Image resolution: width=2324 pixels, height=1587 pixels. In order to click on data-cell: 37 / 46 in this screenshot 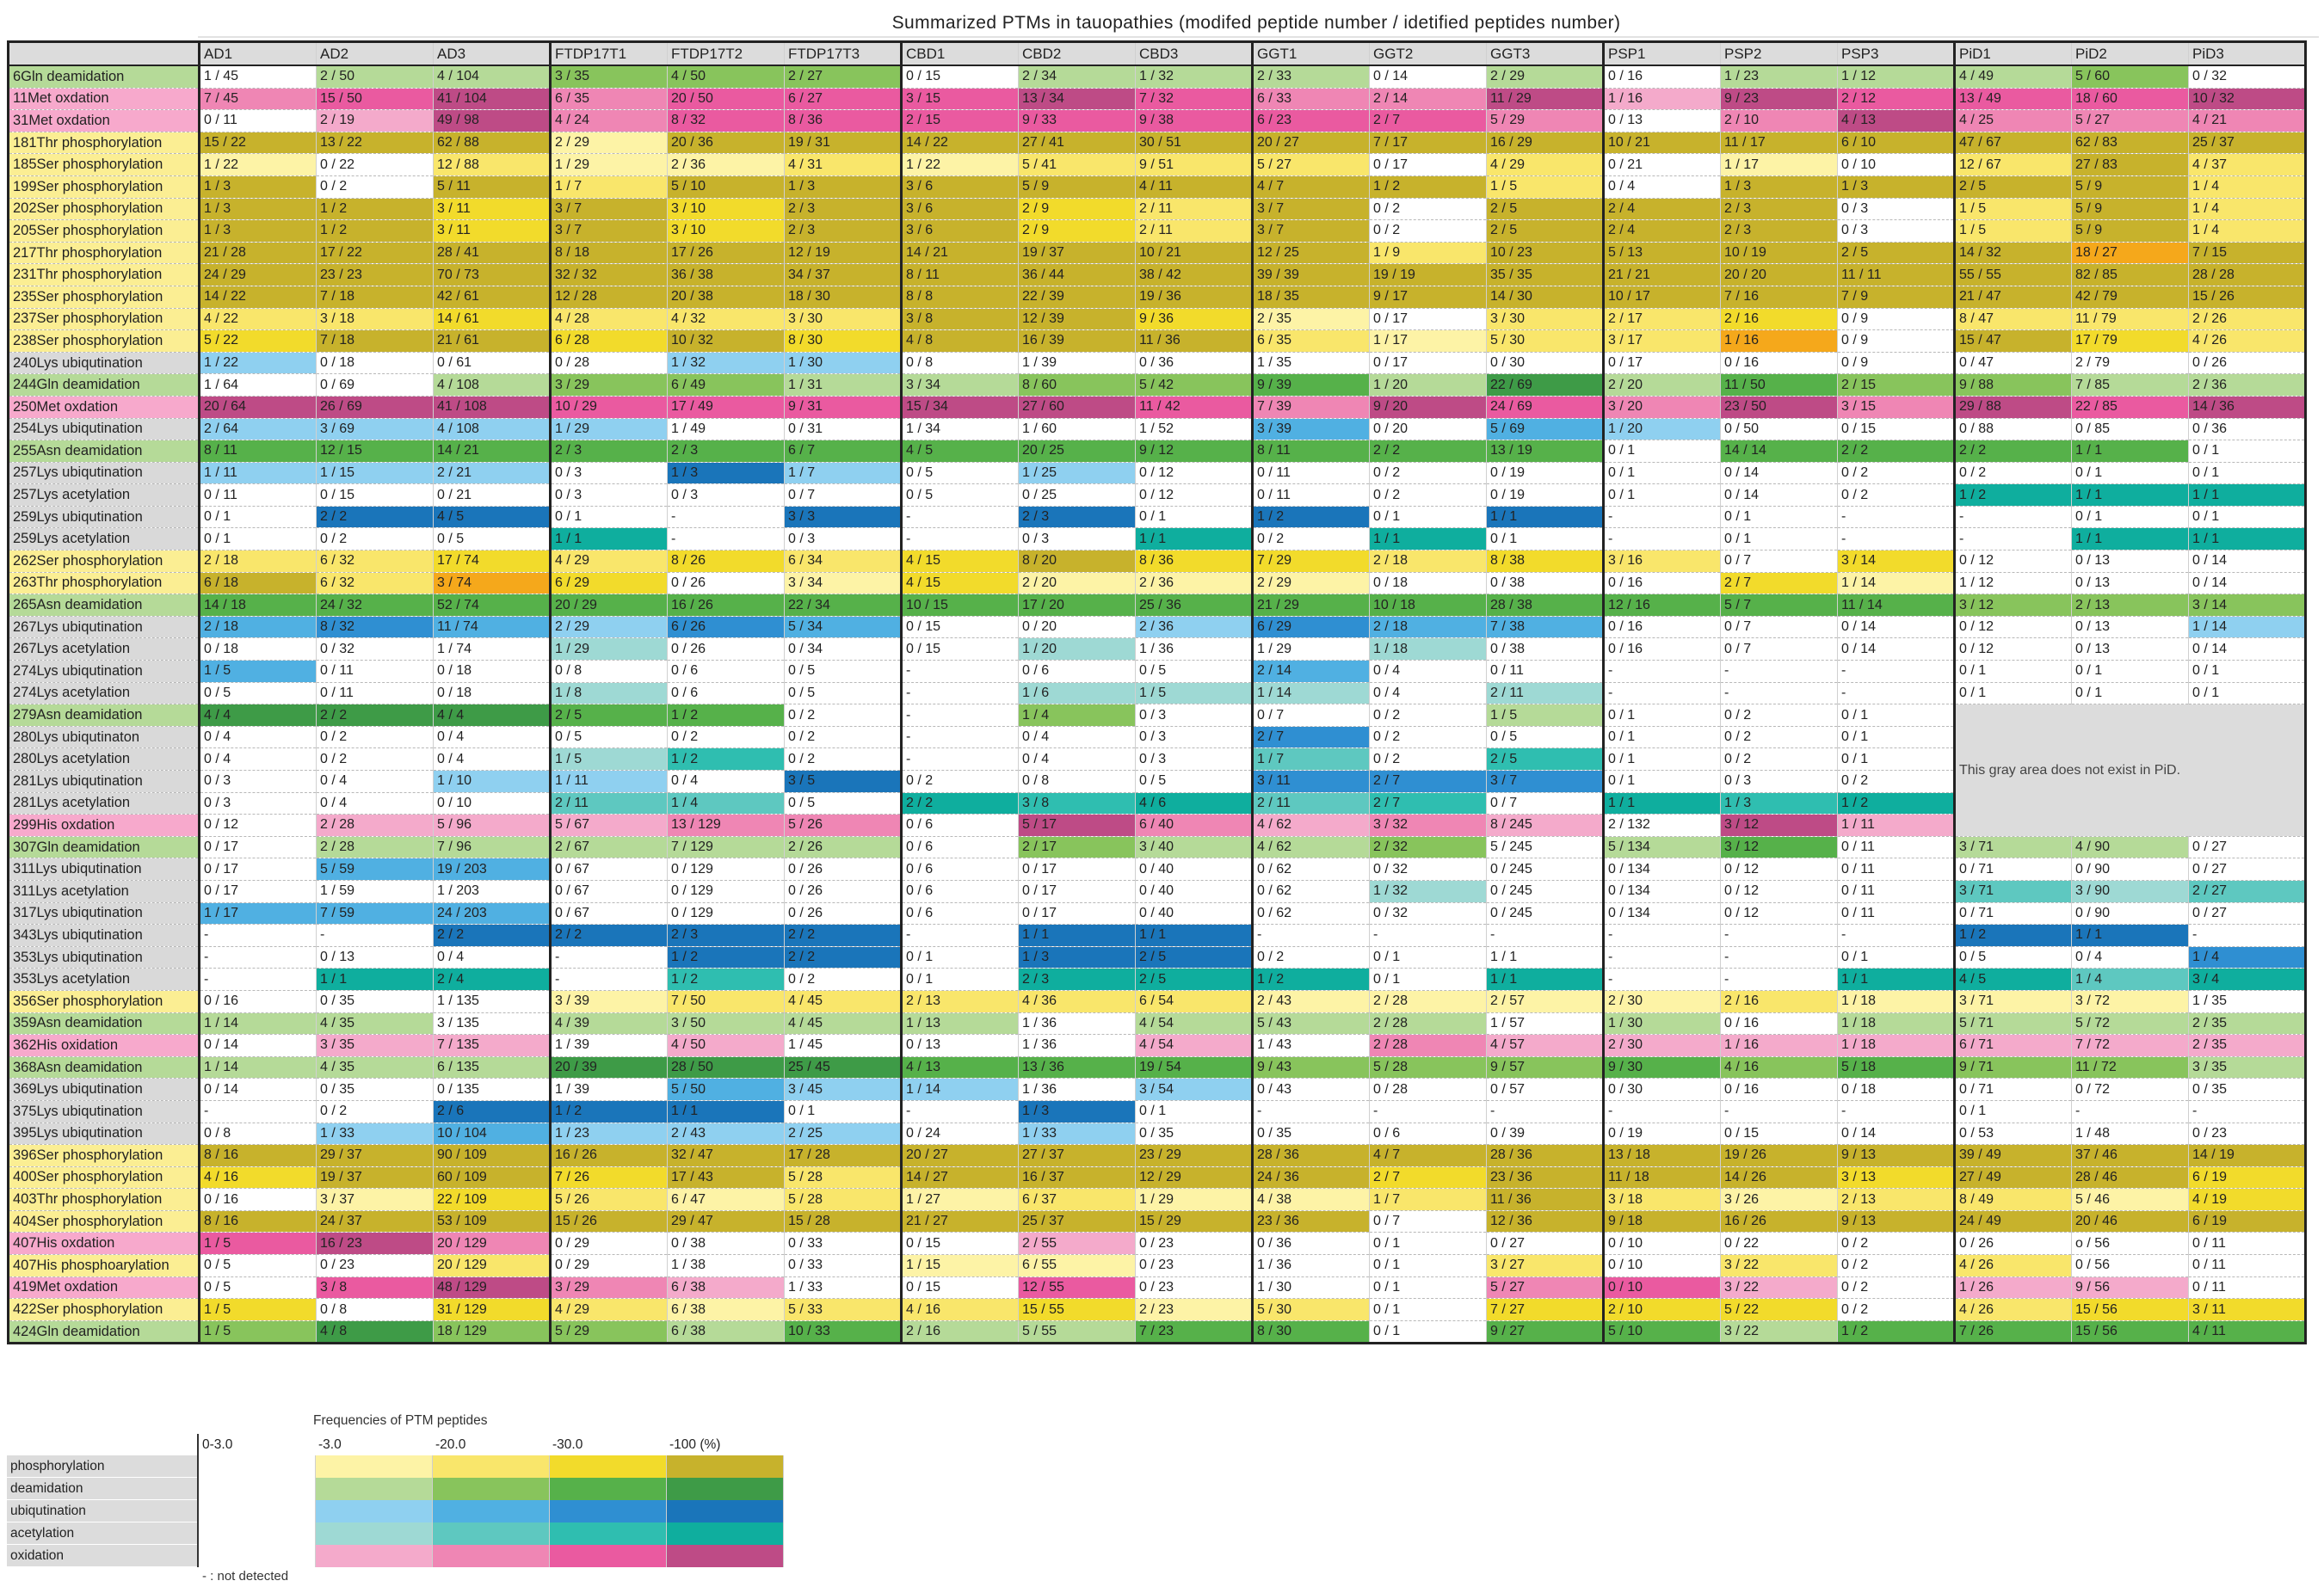, I will do `click(2130, 1155)`.